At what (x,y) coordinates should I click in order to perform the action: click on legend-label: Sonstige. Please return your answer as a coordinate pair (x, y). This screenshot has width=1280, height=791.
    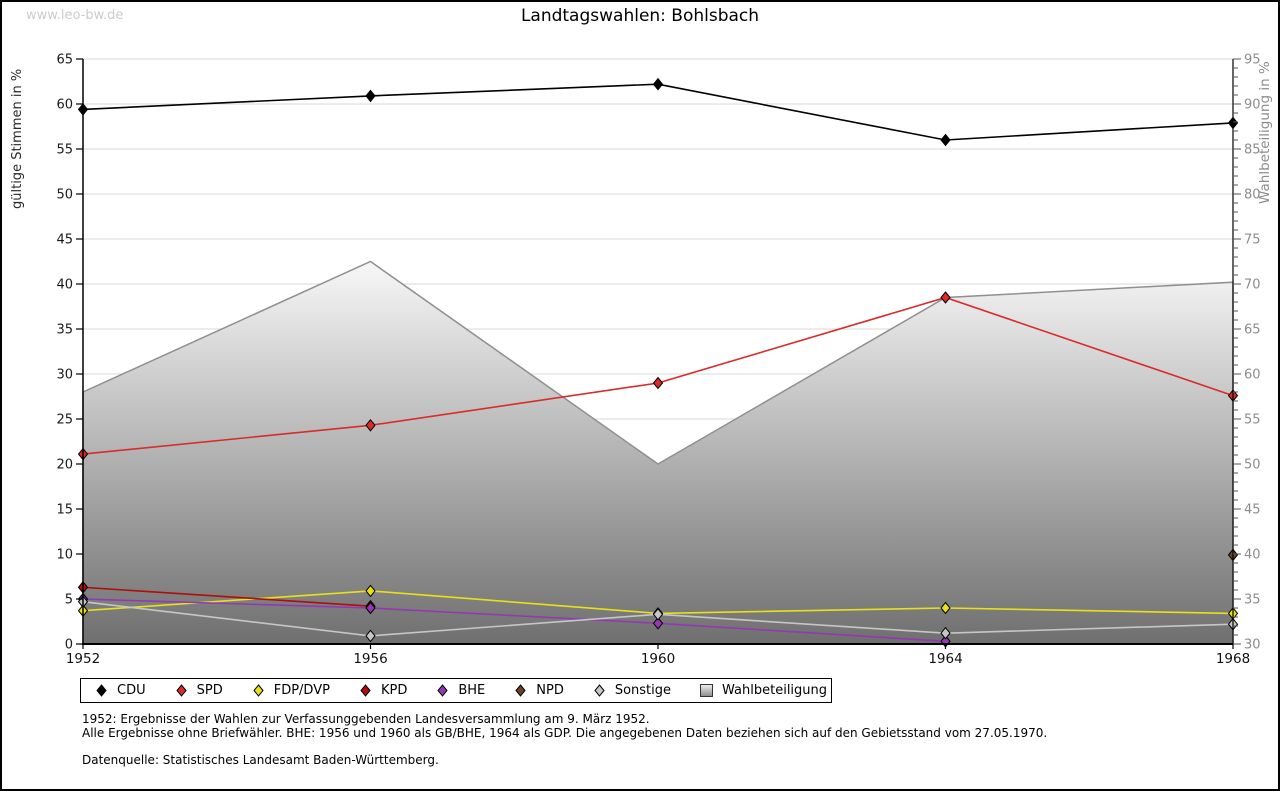
    Looking at the image, I should click on (643, 690).